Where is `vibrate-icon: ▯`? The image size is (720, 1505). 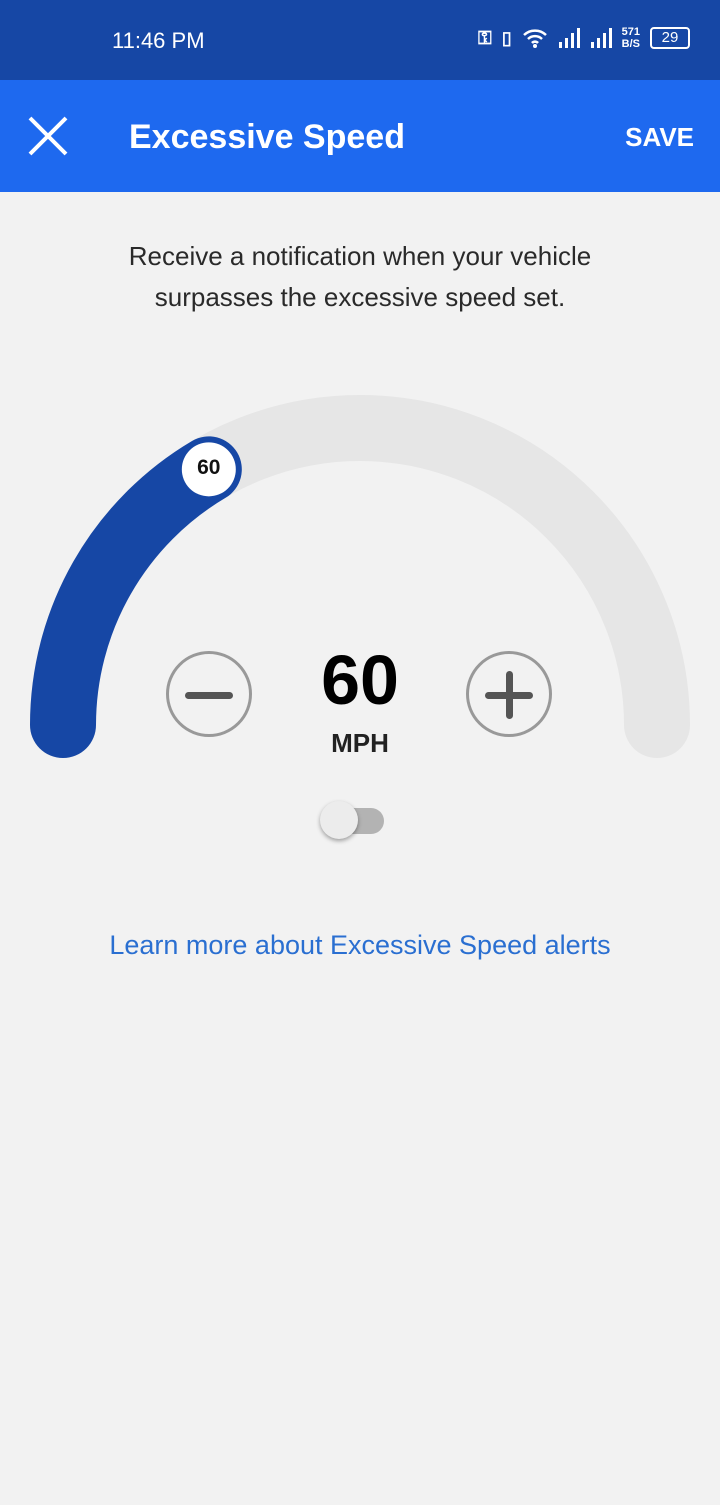
vibrate-icon: ▯ is located at coordinates (506, 37).